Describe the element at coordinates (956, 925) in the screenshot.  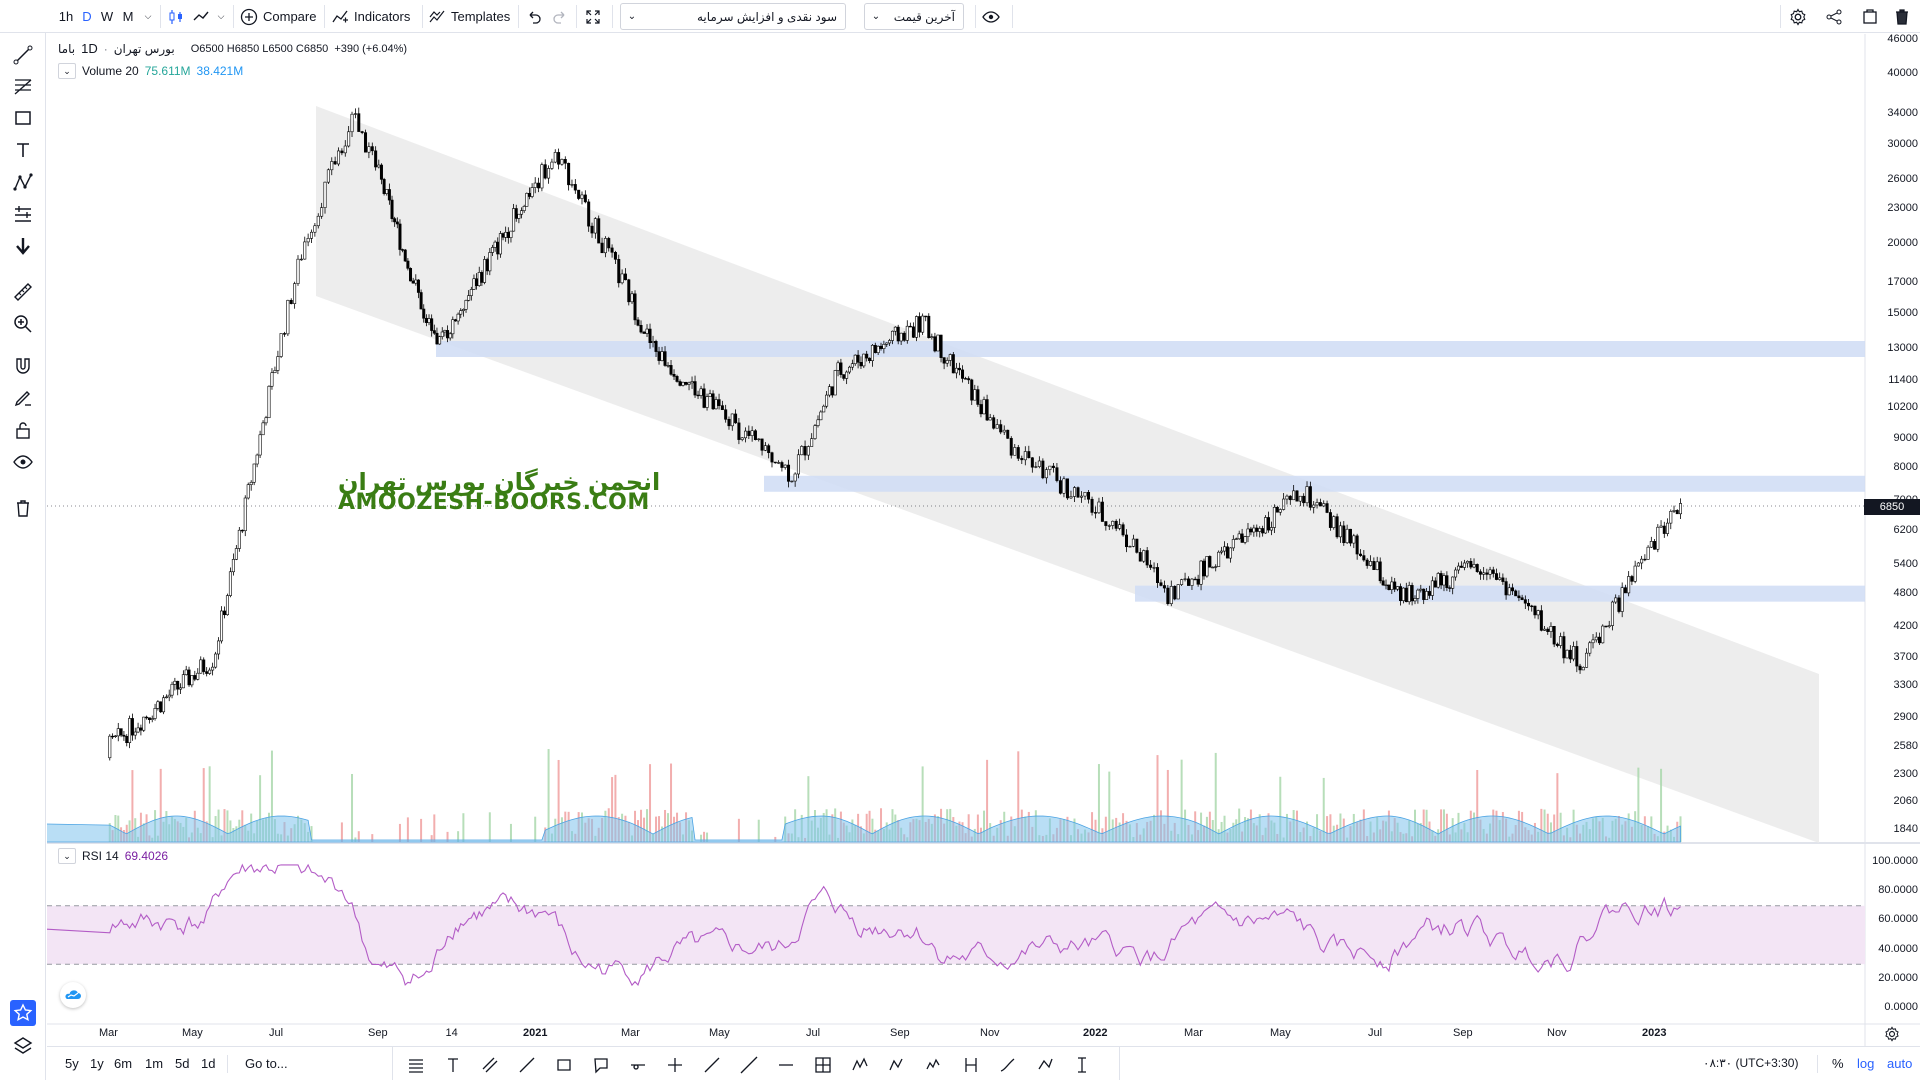
I see `rsi-pane` at that location.